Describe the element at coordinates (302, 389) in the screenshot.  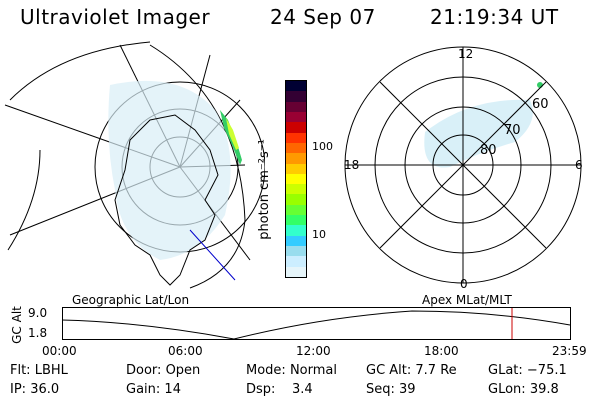
I see `status-dsp-value: 3.4` at that location.